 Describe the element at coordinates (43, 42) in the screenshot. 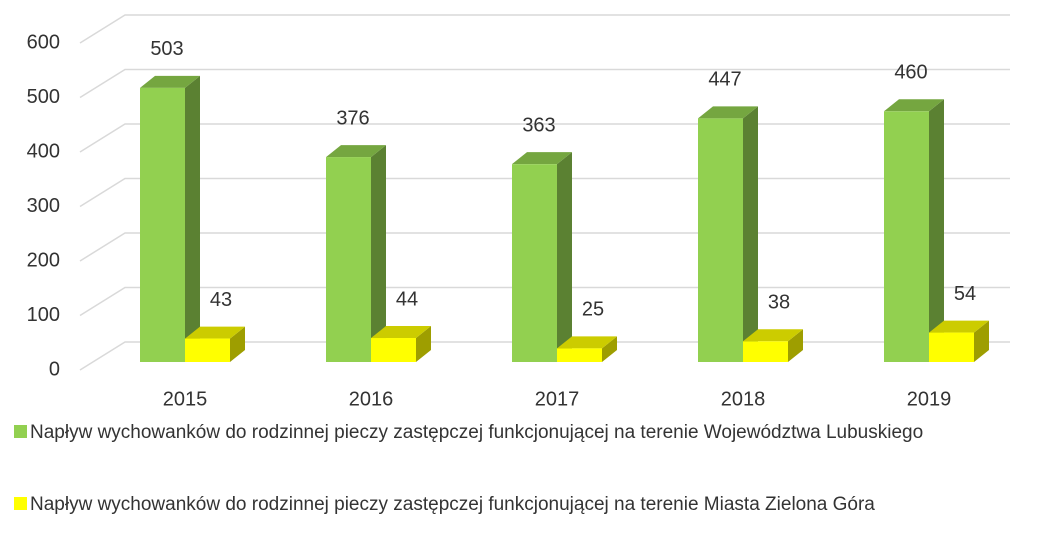

I see `y-tick-label: 600` at that location.